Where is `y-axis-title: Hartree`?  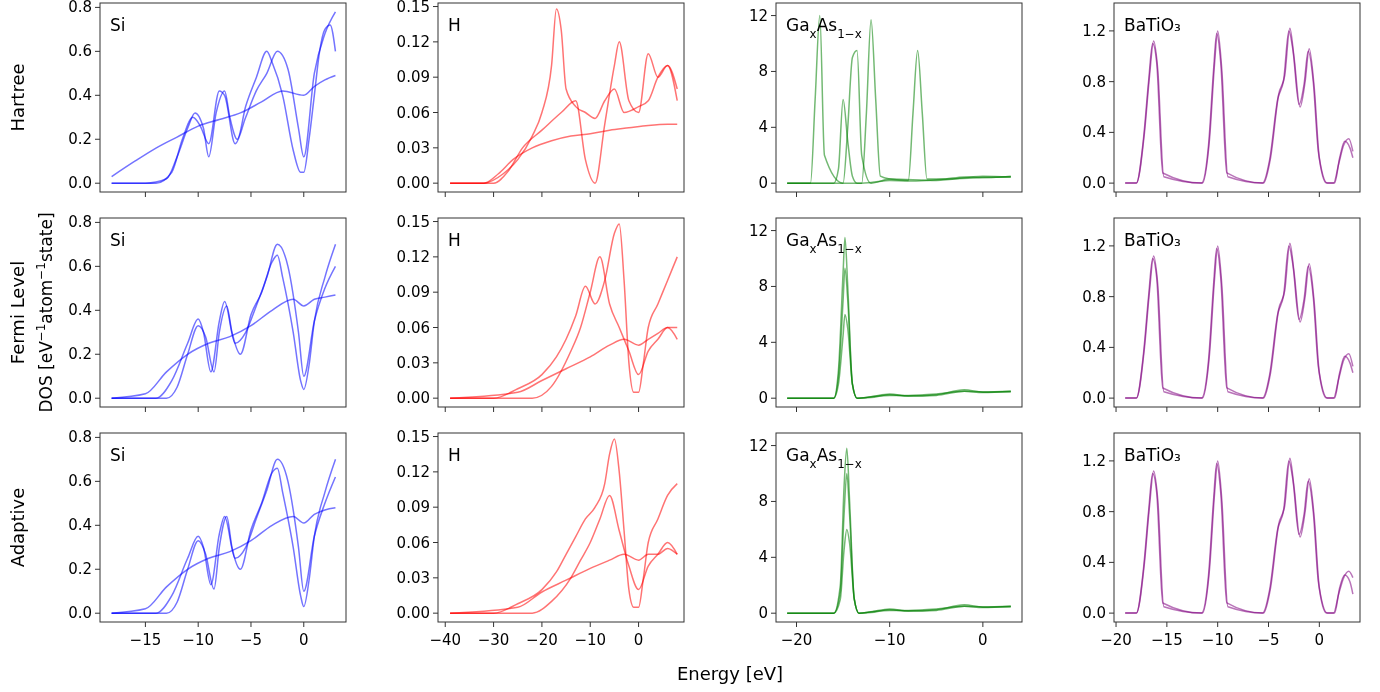
y-axis-title: Hartree is located at coordinates (17, 97).